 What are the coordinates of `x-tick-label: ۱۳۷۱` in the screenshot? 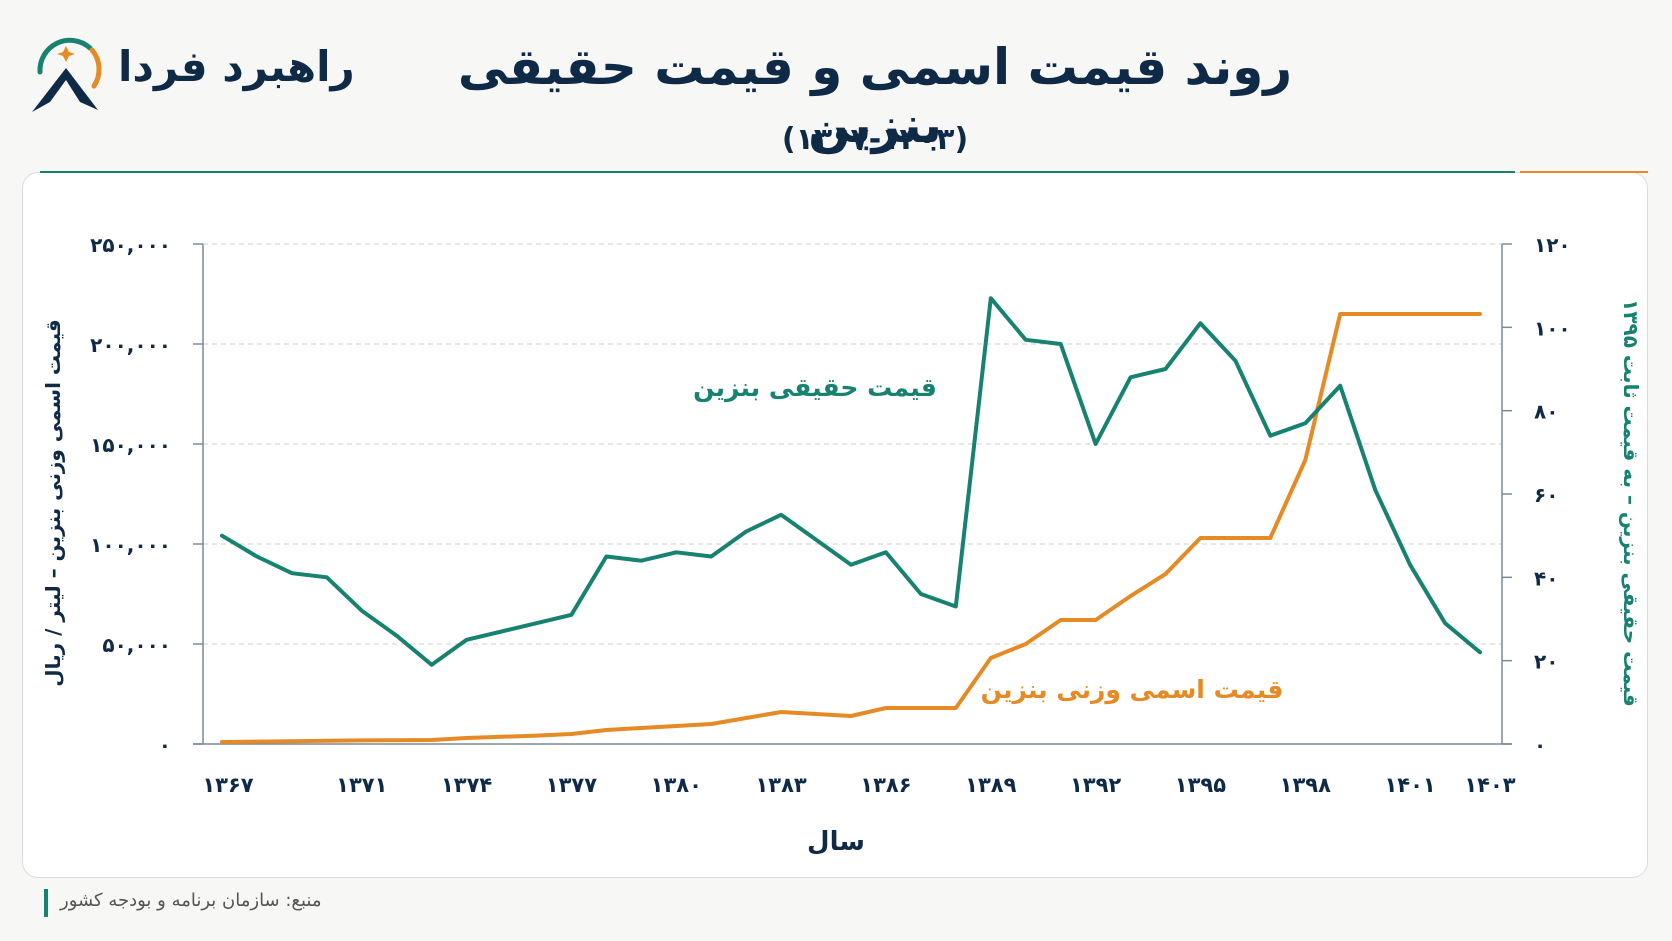 It's located at (361, 785).